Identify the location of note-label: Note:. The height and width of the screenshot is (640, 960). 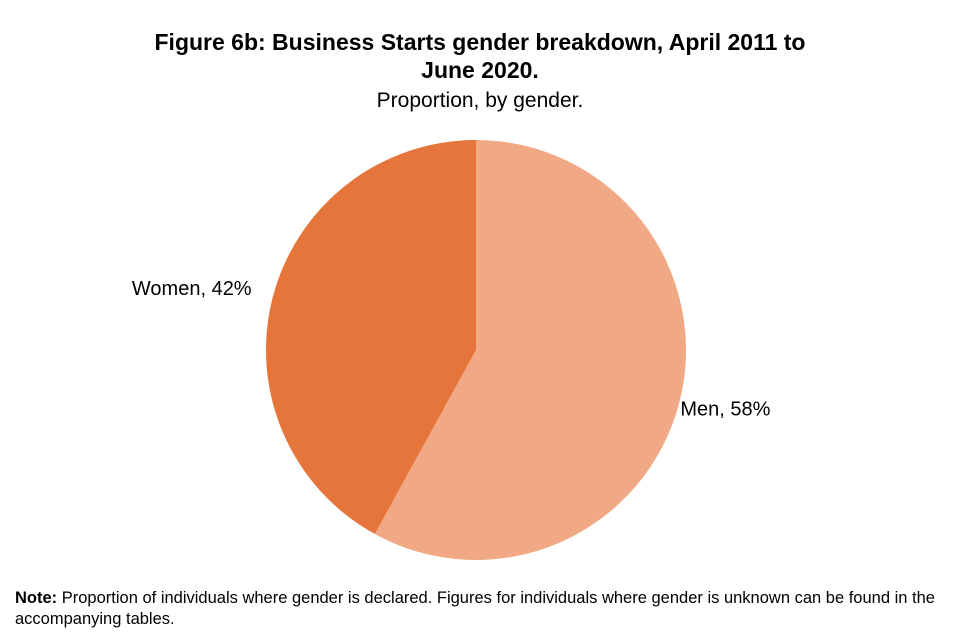
(36, 598).